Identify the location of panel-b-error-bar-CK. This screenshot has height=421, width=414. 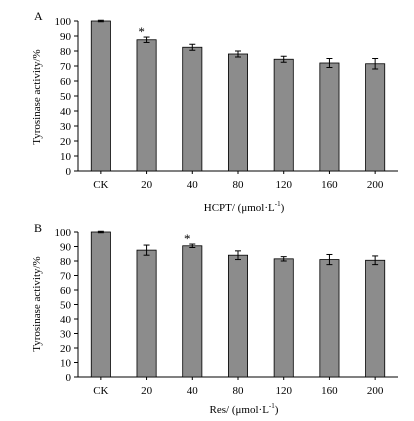
(100, 232).